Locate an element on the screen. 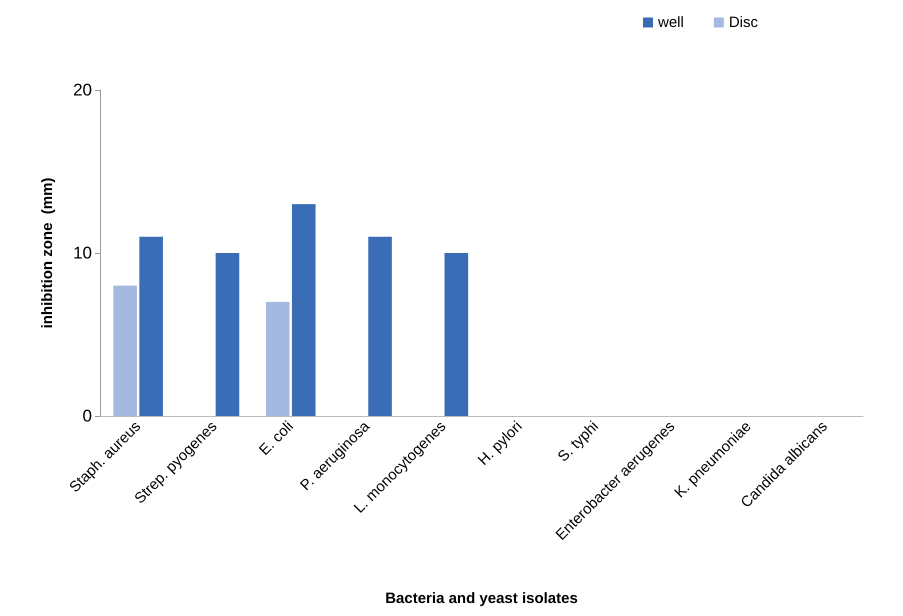 The width and height of the screenshot is (903, 616). y-axis-title: inhibition zone (mm) is located at coordinates (47, 253).